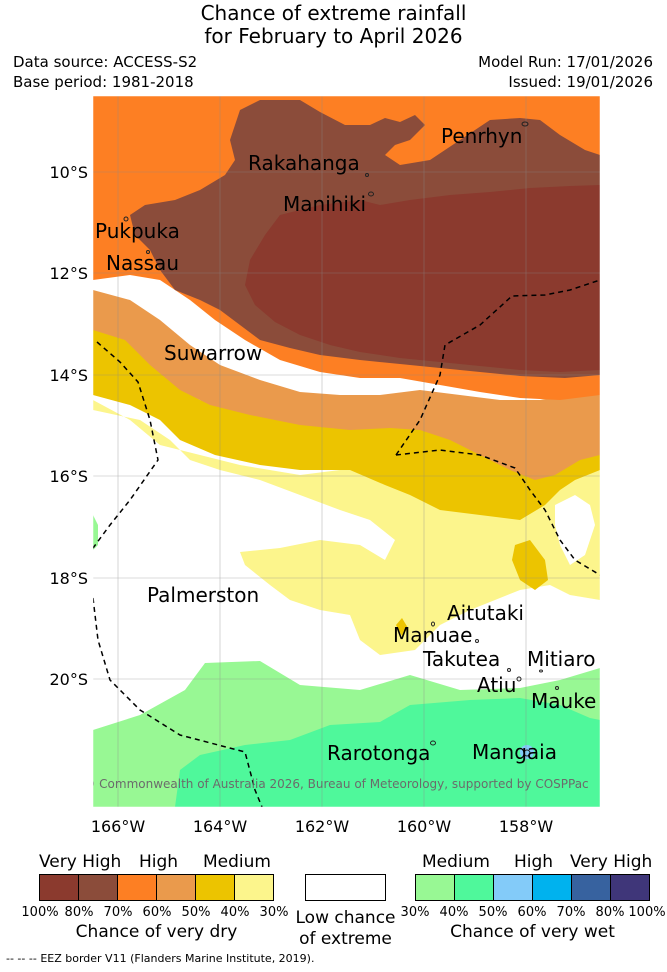  Describe the element at coordinates (79, 912) in the screenshot. I see `legend-dry-pct: 80%` at that location.